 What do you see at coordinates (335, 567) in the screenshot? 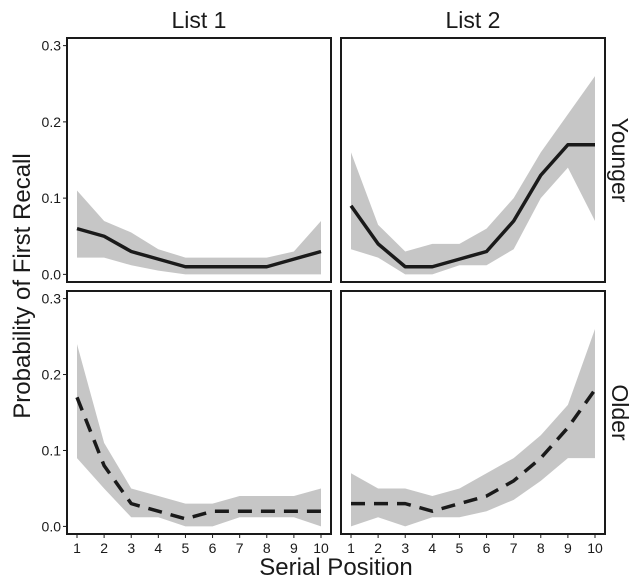
I see `x-axis-title: Serial Position` at bounding box center [335, 567].